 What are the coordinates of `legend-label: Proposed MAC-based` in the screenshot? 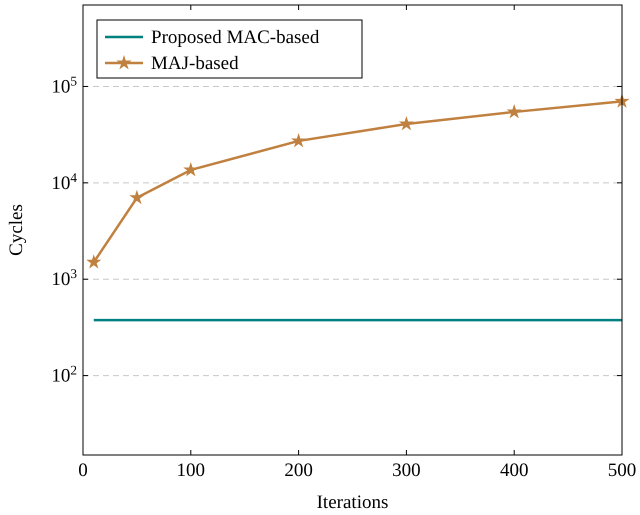 It's located at (235, 37).